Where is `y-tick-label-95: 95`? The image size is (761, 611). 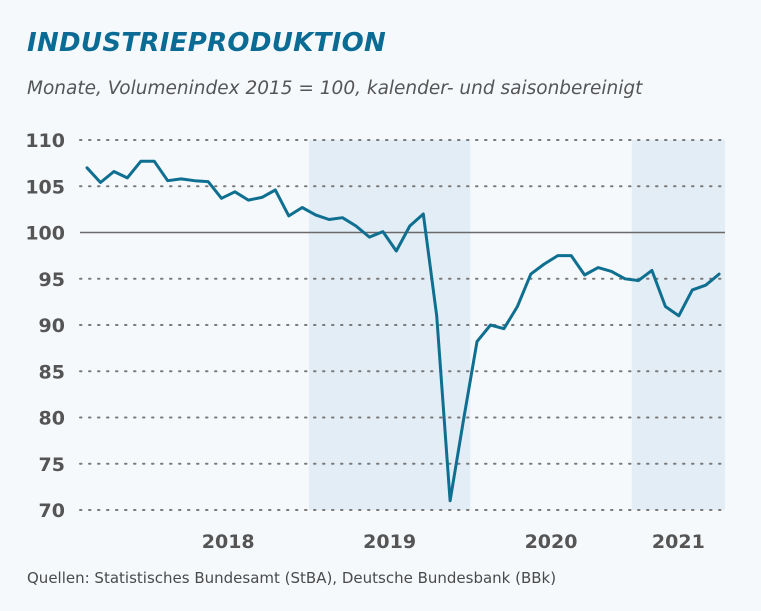
y-tick-label-95: 95 is located at coordinates (52, 280).